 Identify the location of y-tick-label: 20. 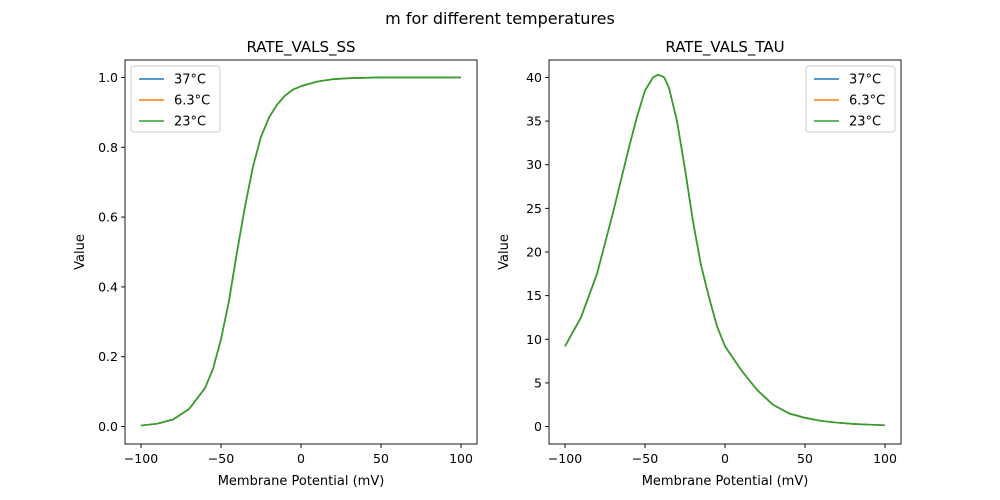
(534, 252).